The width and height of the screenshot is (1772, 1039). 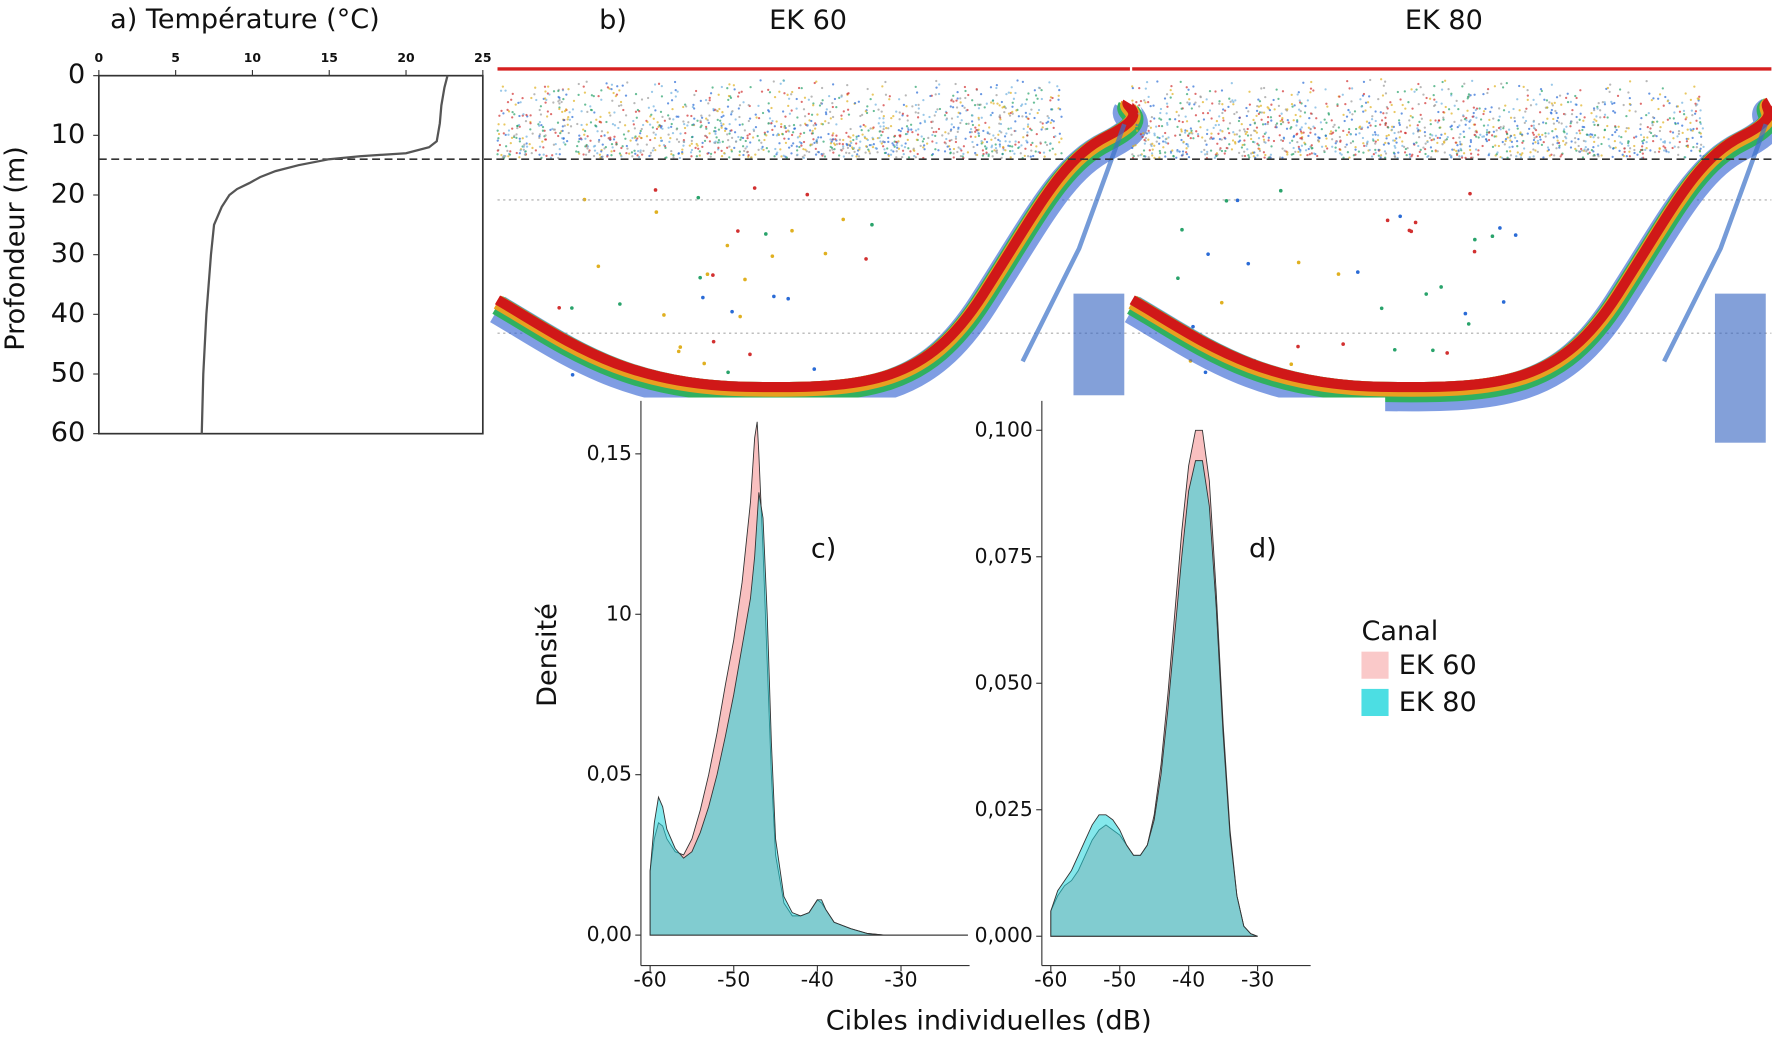 What do you see at coordinates (1099, 344) in the screenshot?
I see `water-column-echo` at bounding box center [1099, 344].